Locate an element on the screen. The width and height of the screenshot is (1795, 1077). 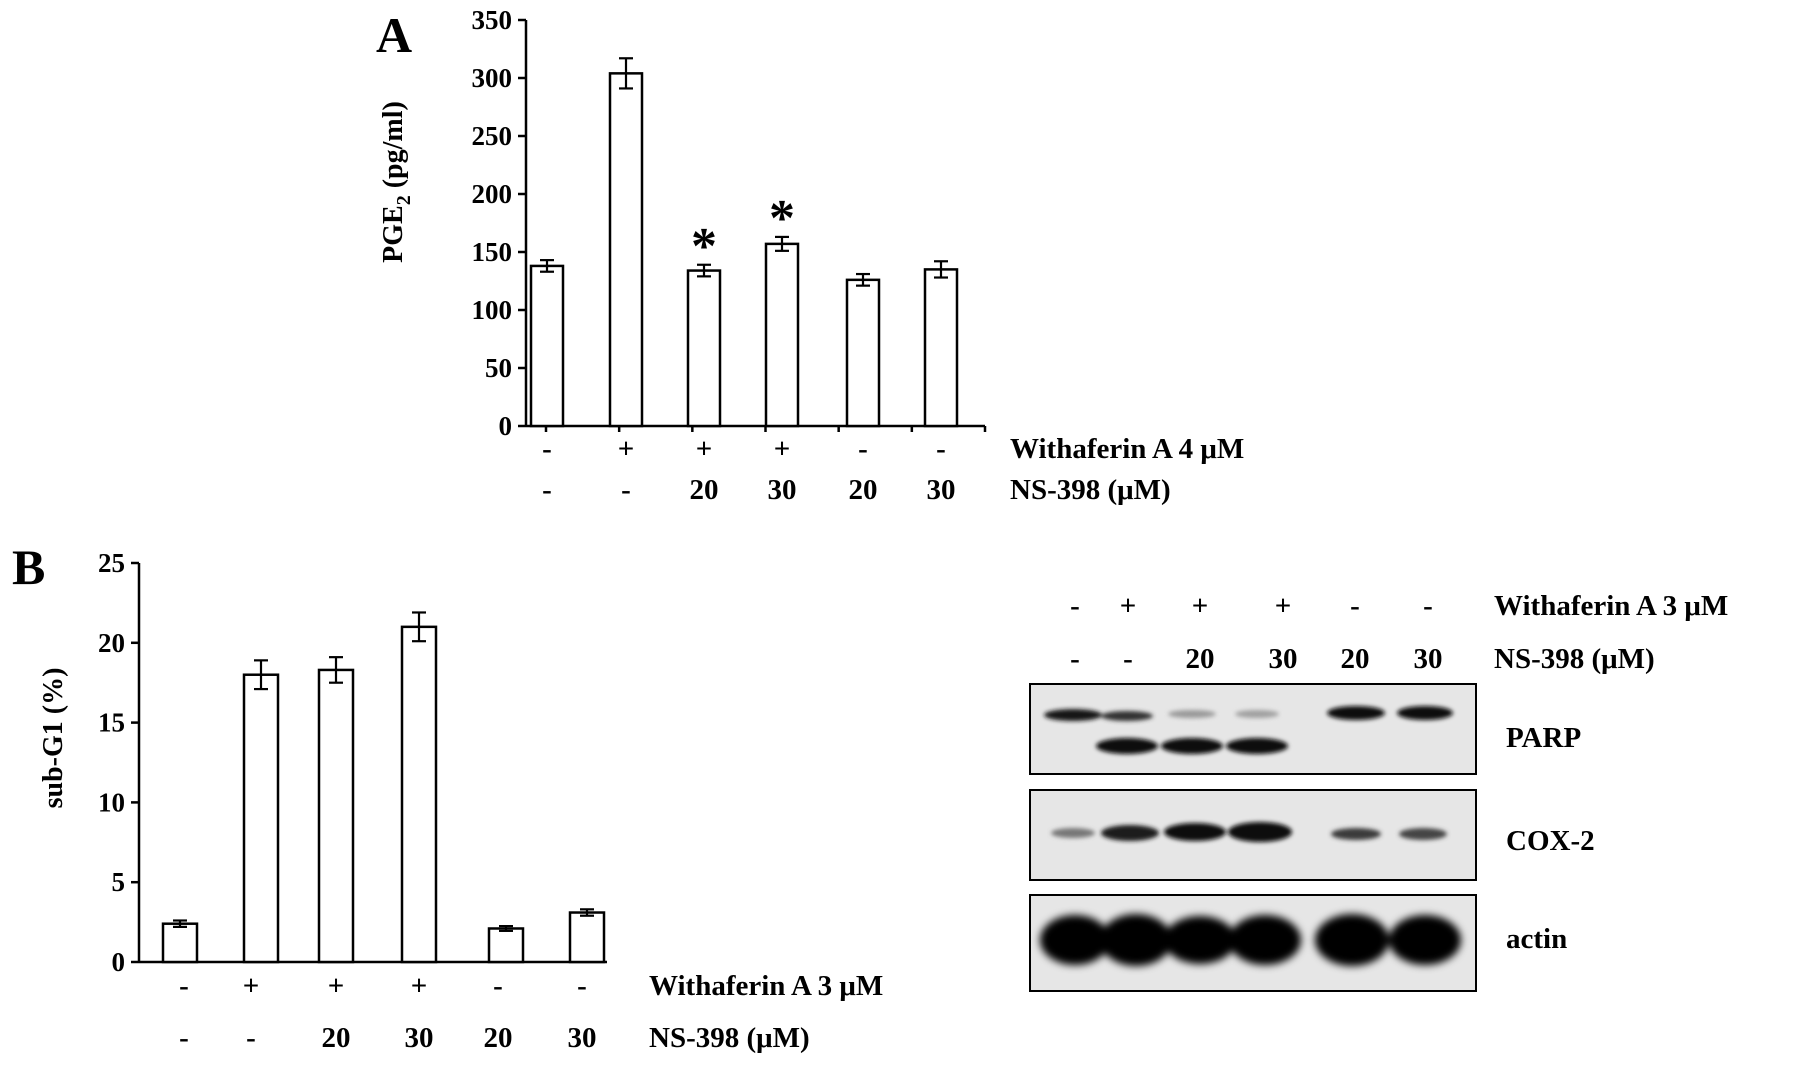
blot-panel-actin: actin is located at coordinates (1298, 943).